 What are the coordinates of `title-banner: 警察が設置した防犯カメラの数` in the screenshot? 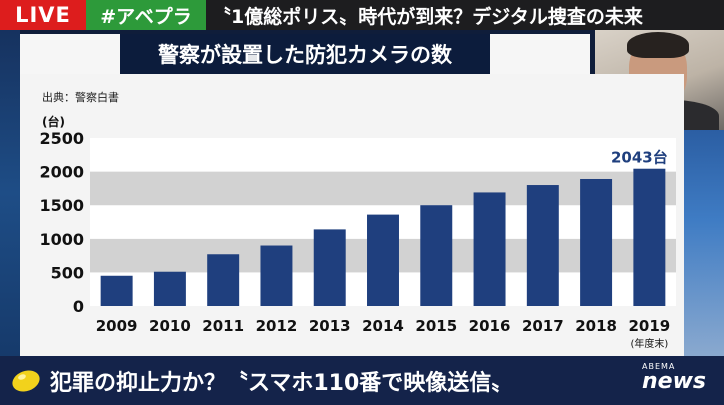 It's located at (305, 54).